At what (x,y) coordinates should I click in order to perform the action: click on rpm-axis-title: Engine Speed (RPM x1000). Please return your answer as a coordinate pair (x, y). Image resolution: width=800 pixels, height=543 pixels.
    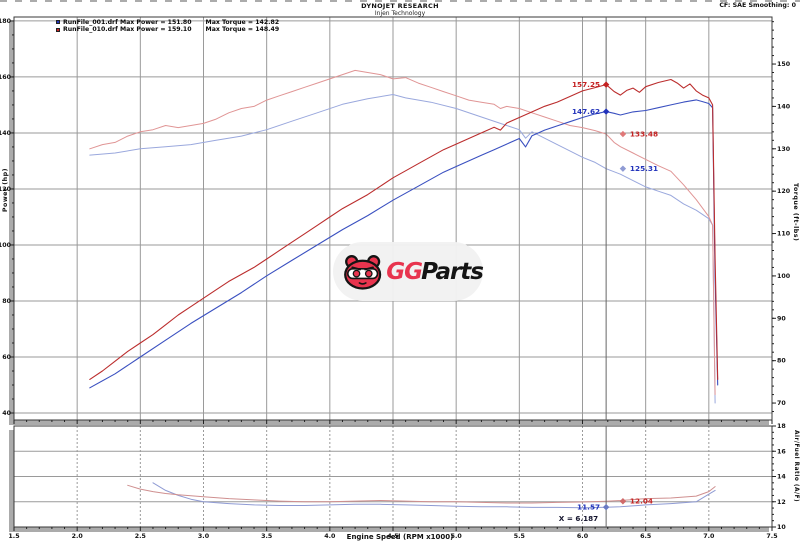
    Looking at the image, I should click on (400, 537).